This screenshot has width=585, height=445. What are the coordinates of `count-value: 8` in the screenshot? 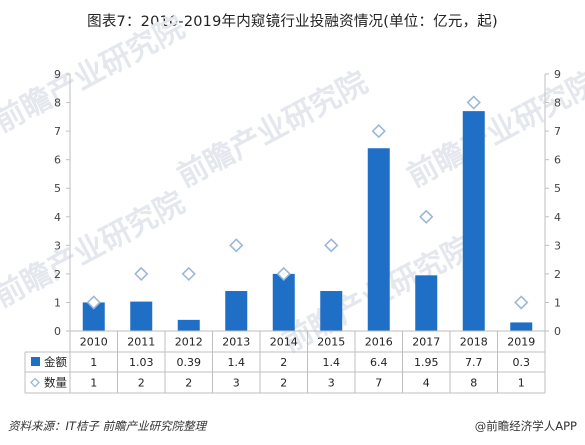 It's located at (473, 383).